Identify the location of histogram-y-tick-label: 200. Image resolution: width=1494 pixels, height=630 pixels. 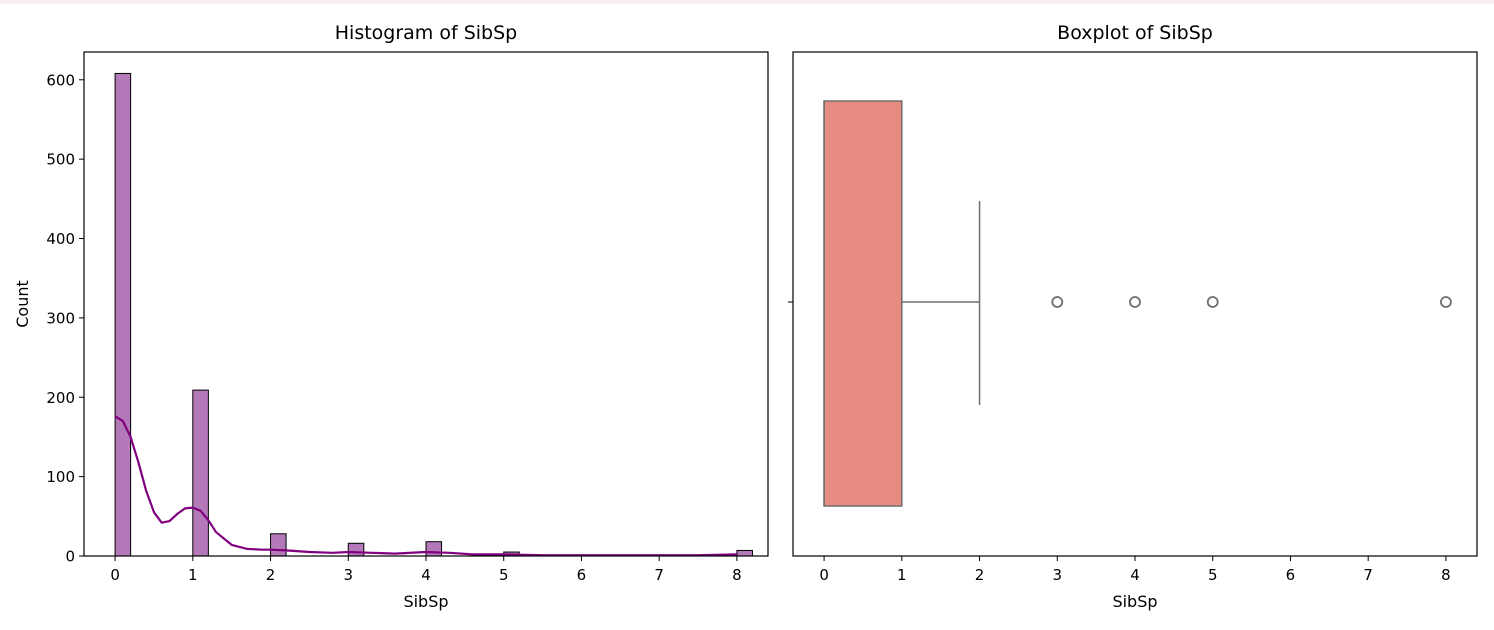
(60, 398).